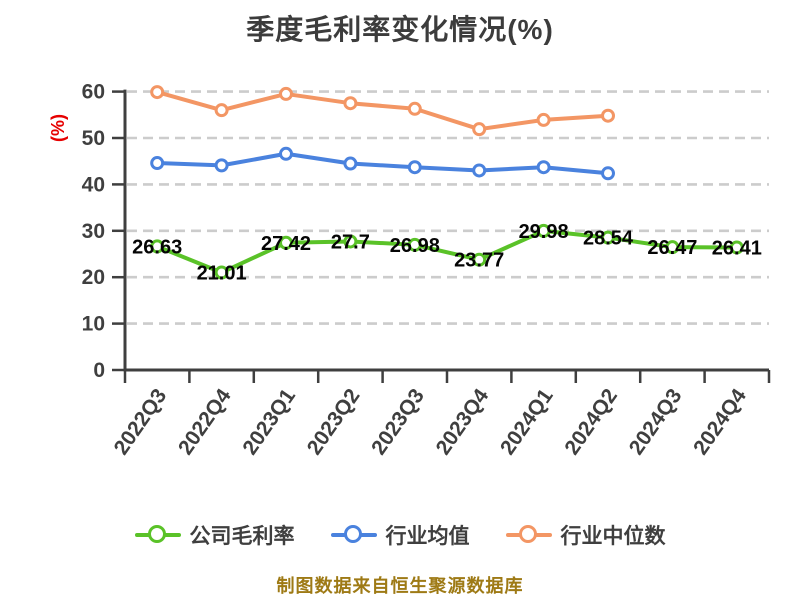 The width and height of the screenshot is (800, 600). What do you see at coordinates (269, 421) in the screenshot?
I see `x-tick-label: 2023Q1` at bounding box center [269, 421].